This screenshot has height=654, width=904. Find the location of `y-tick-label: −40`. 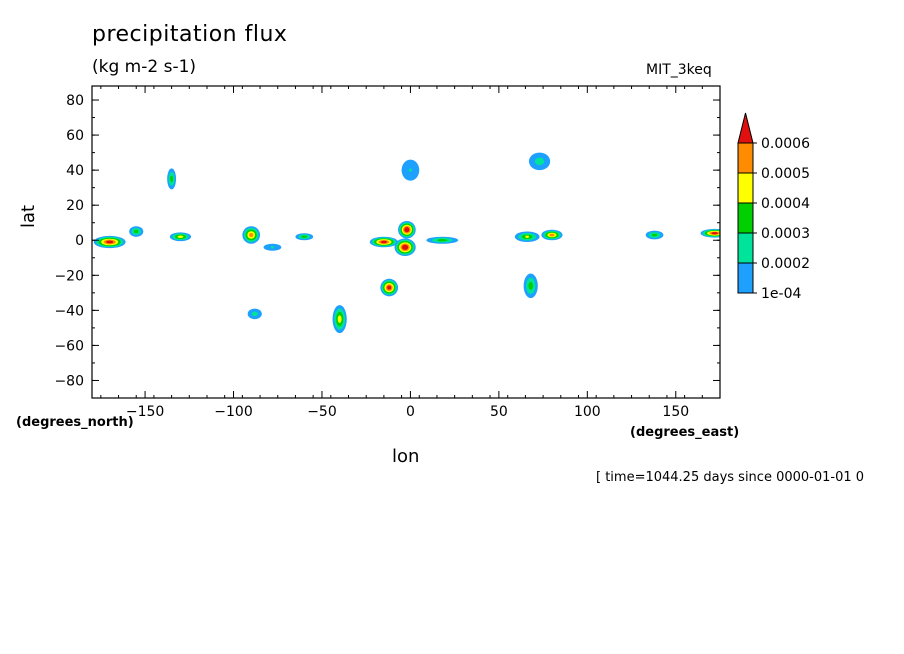

y-tick-label: −40 is located at coordinates (69, 311).